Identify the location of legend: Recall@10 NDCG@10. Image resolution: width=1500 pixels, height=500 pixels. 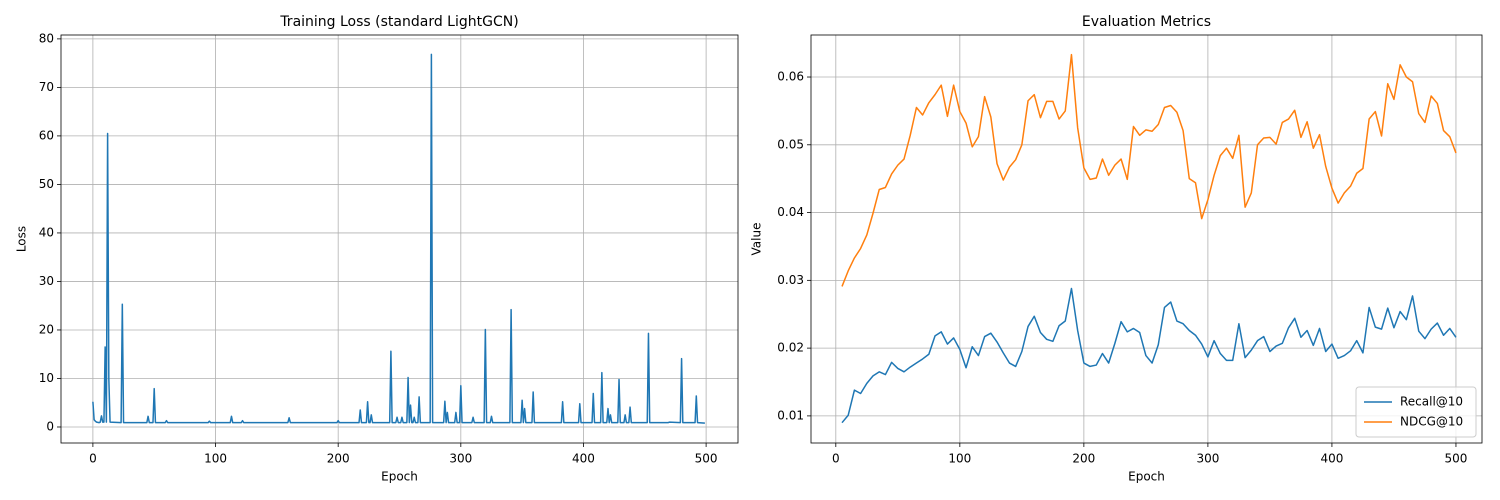
(1416, 412).